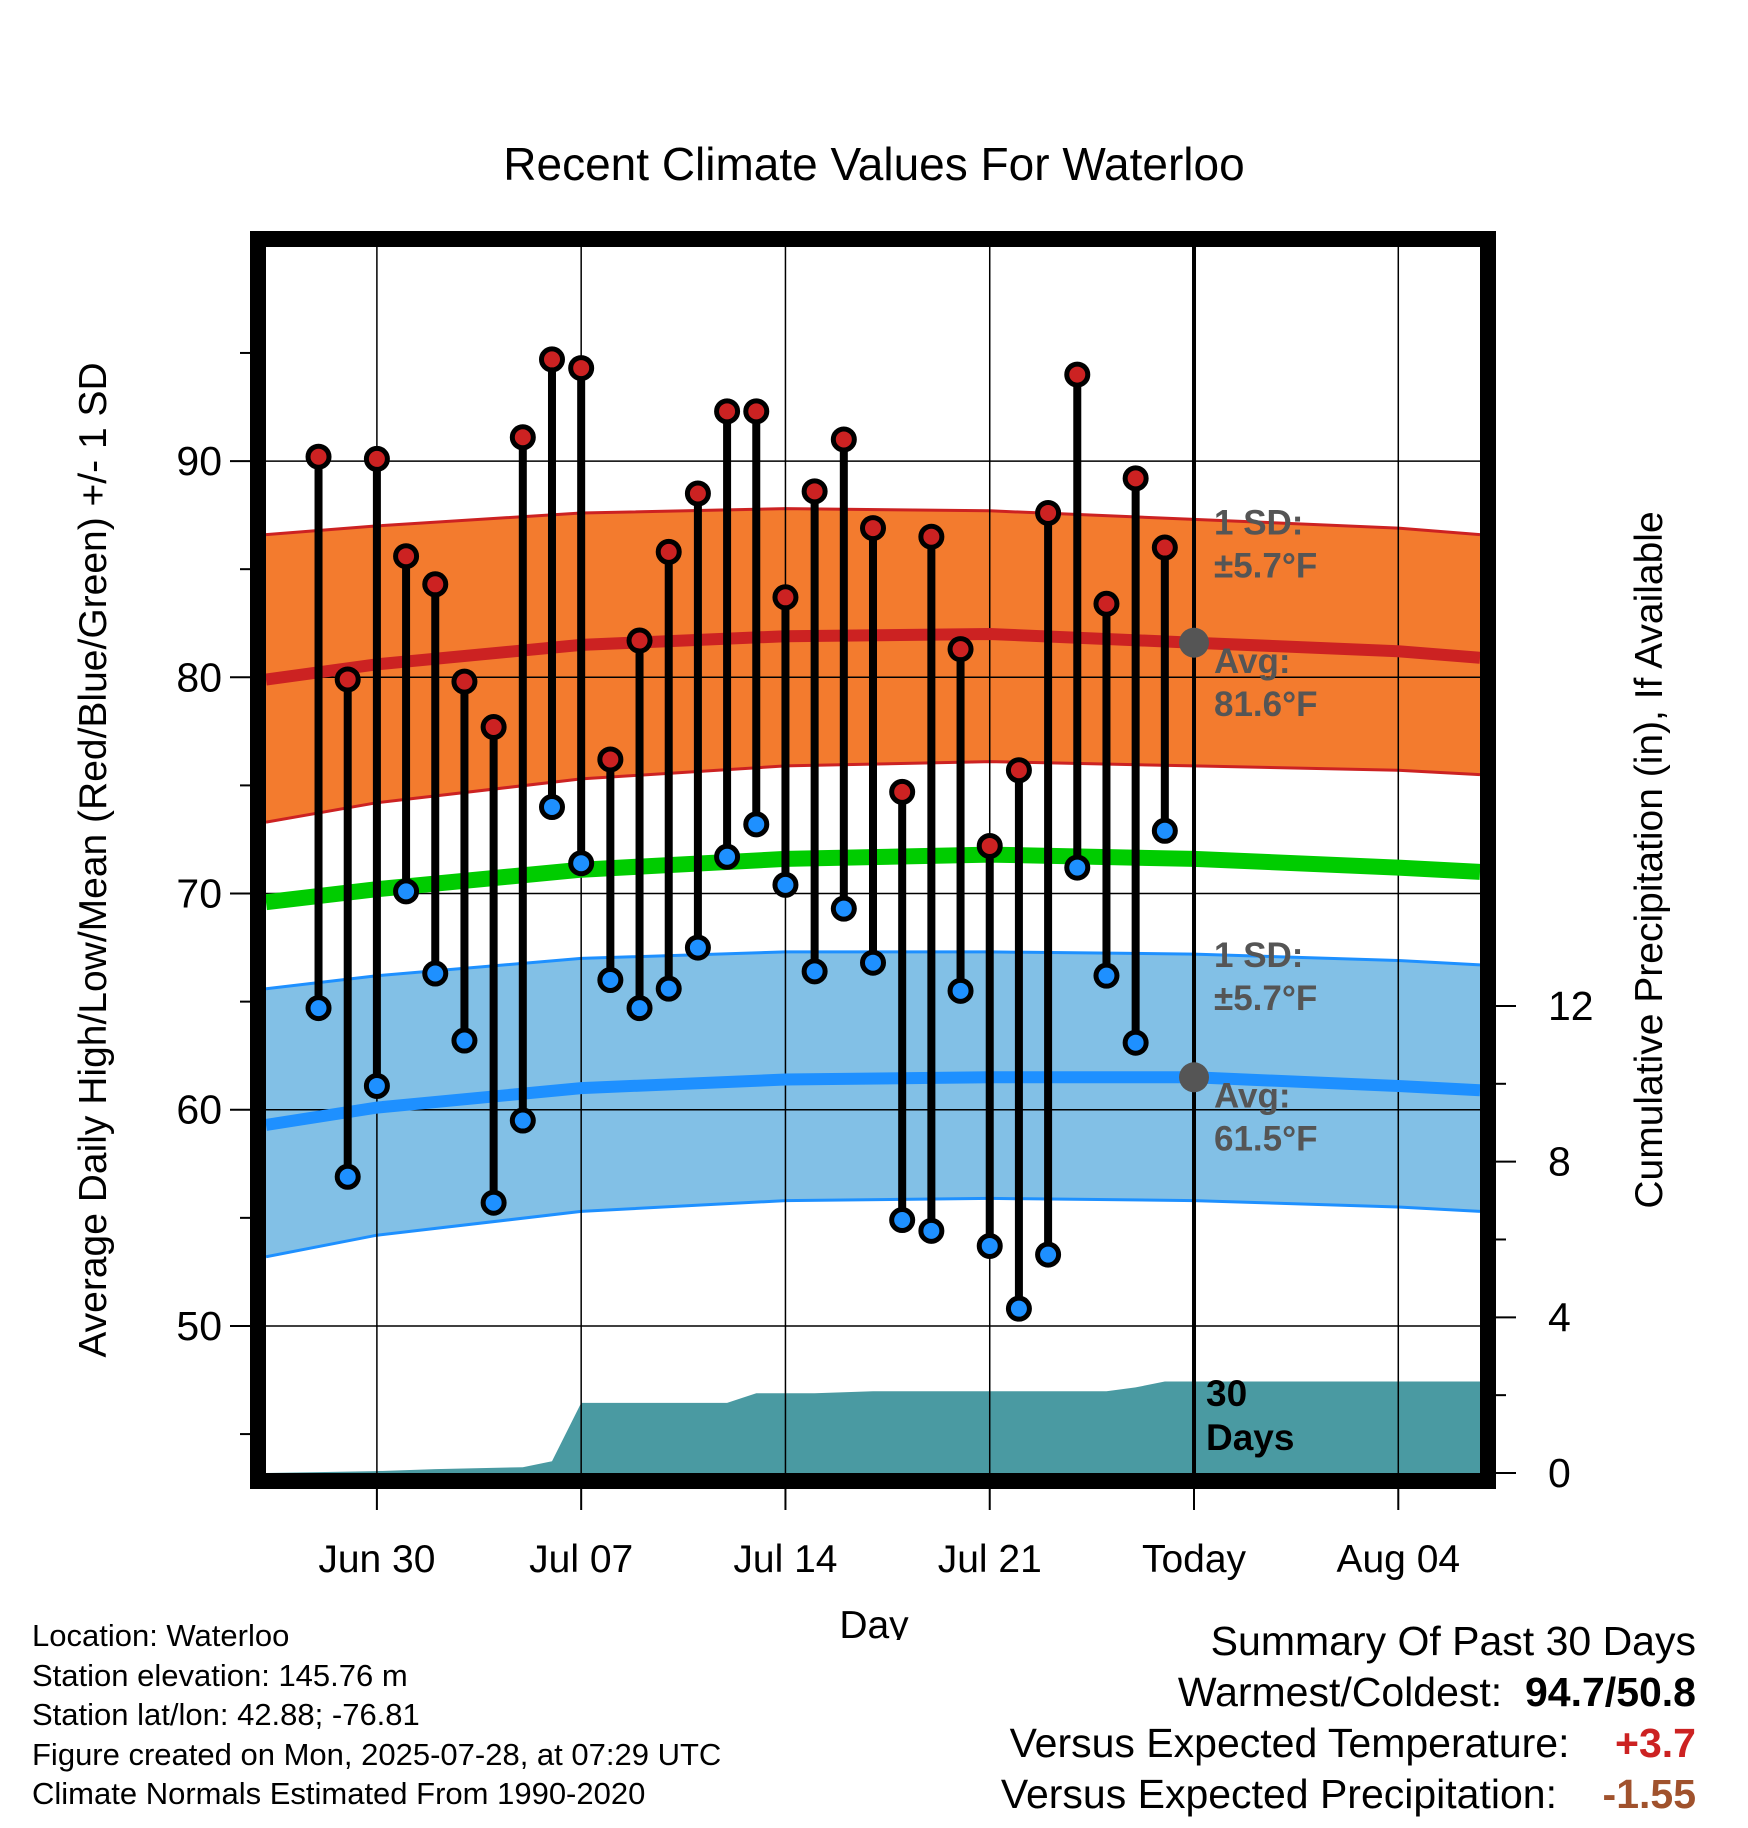 Image resolution: width=1748 pixels, height=1828 pixels. Describe the element at coordinates (376, 1559) in the screenshot. I see `x-tick-label-0: Jun 30` at that location.